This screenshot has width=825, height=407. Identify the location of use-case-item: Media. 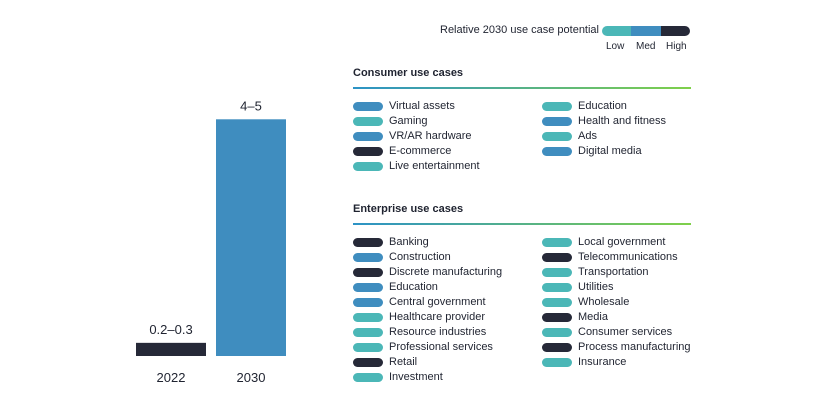
(575, 317).